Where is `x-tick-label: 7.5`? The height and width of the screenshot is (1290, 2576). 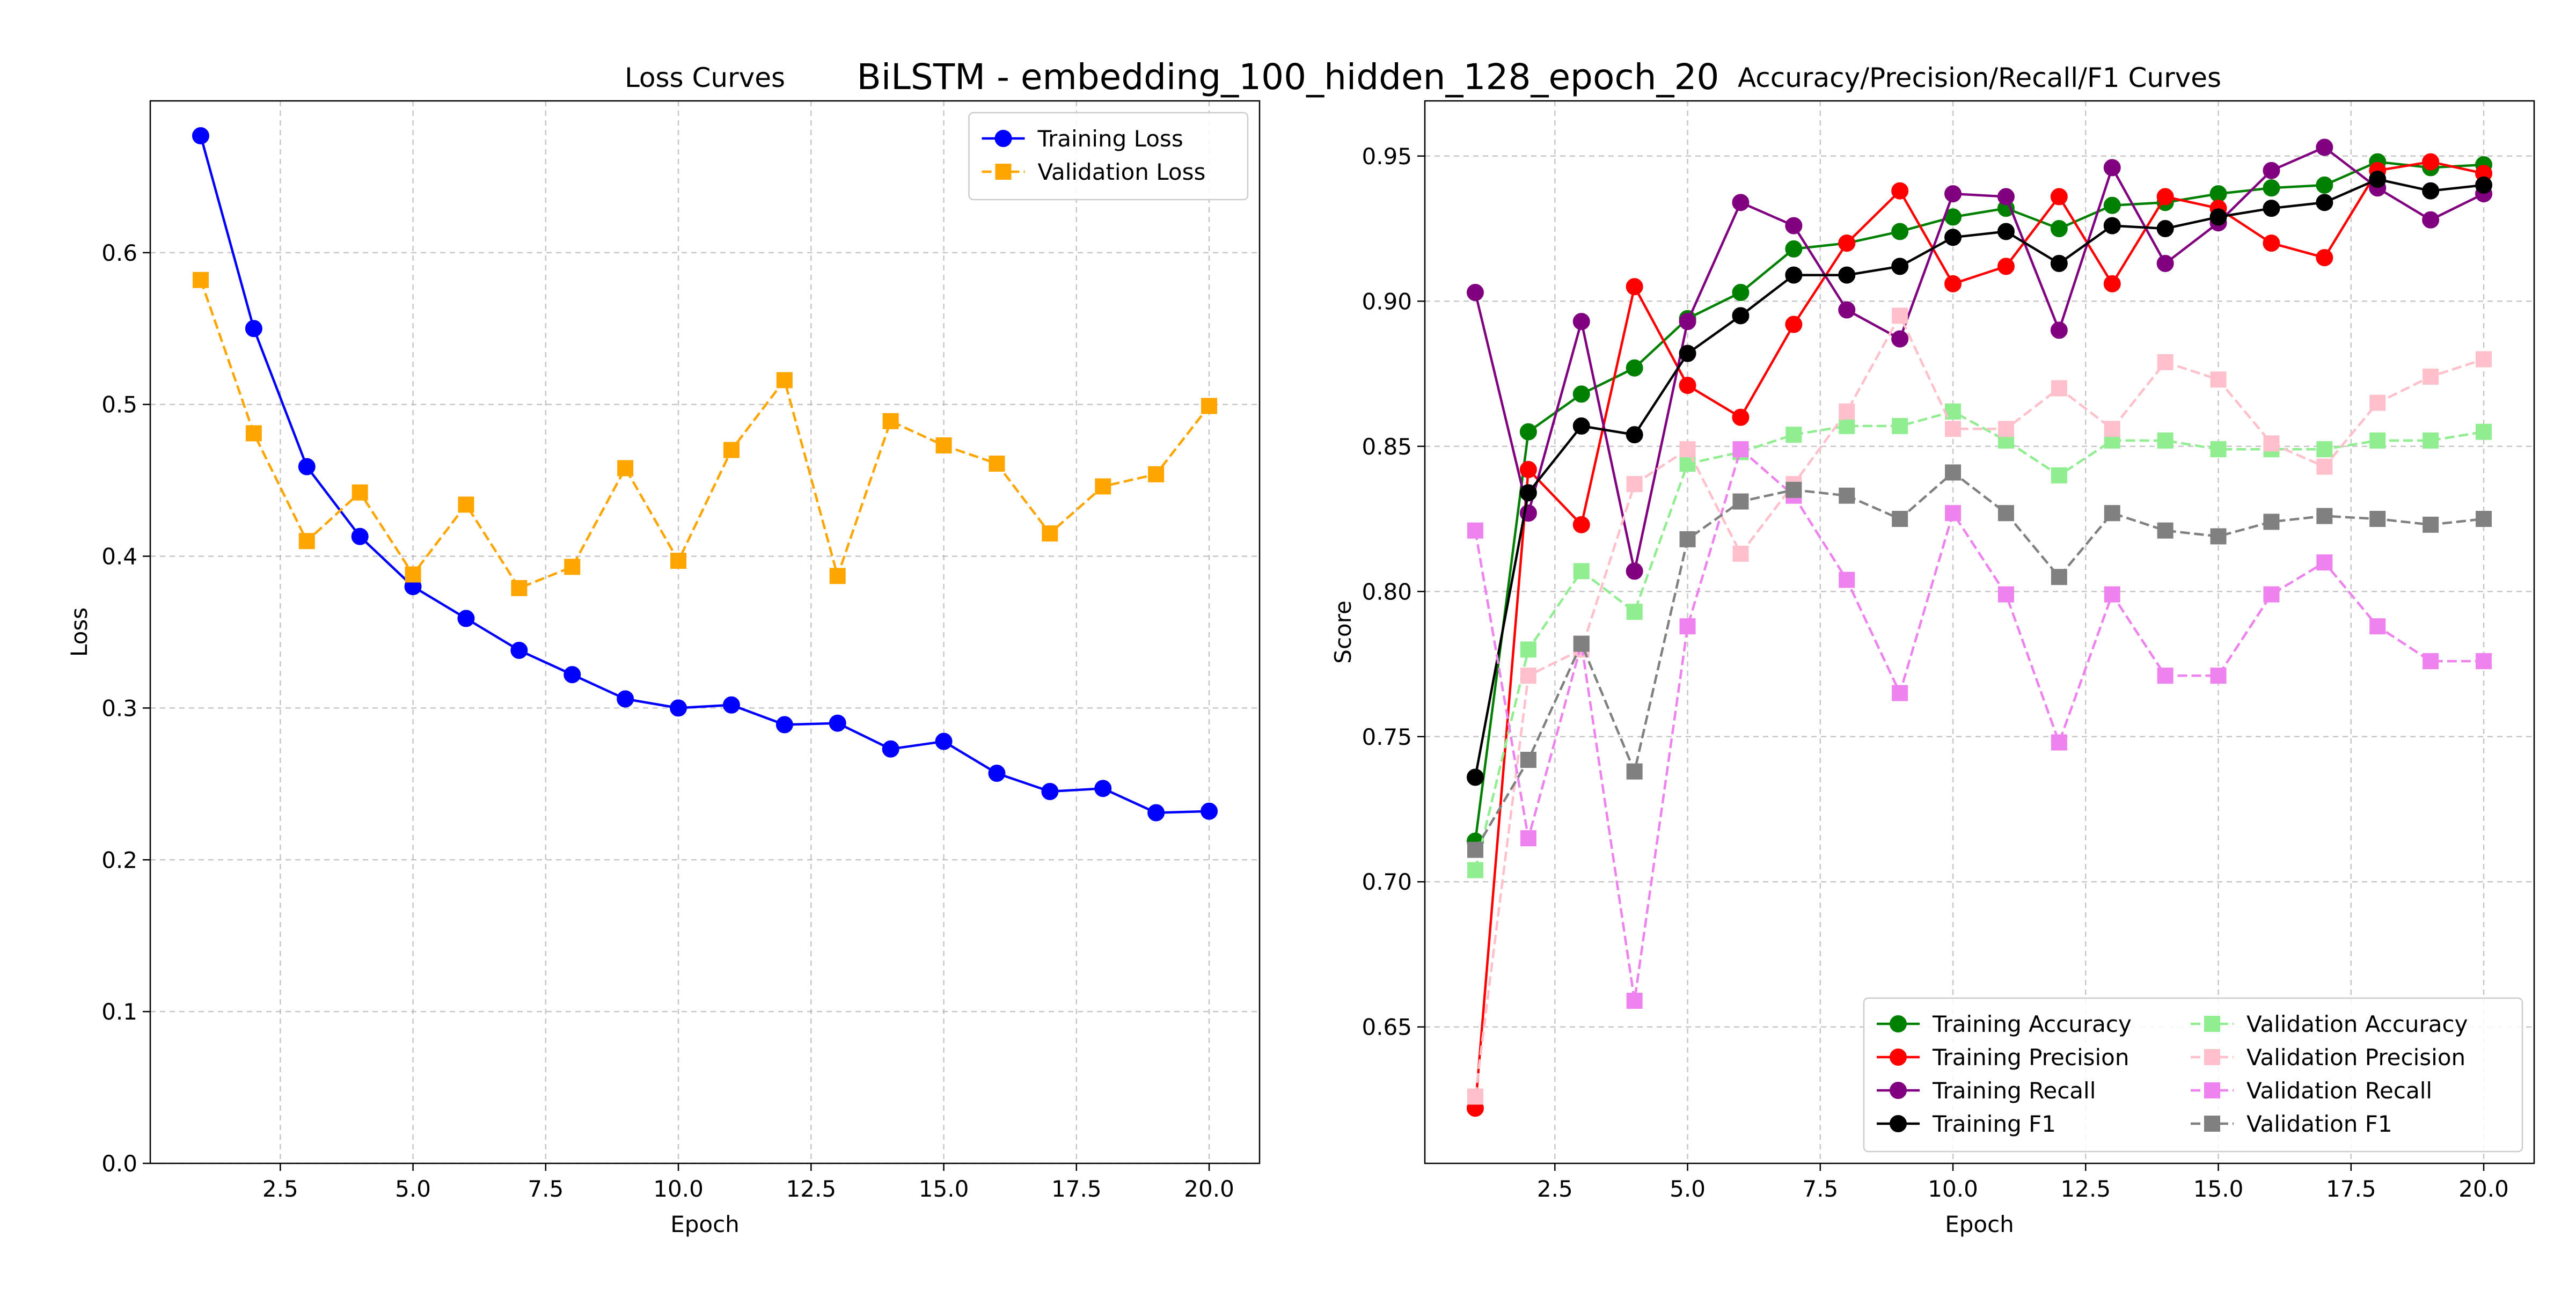 x-tick-label: 7.5 is located at coordinates (1820, 1189).